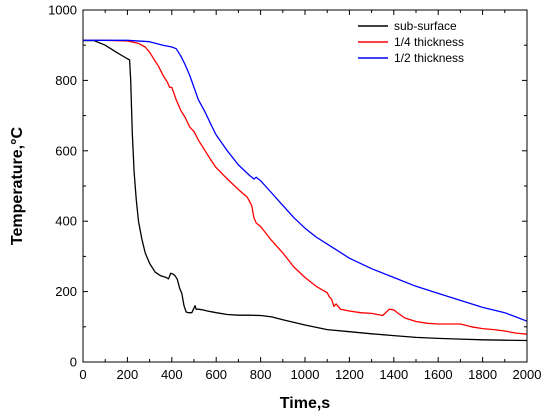 The height and width of the screenshot is (420, 550). I want to click on x-tick-label: 400, so click(172, 374).